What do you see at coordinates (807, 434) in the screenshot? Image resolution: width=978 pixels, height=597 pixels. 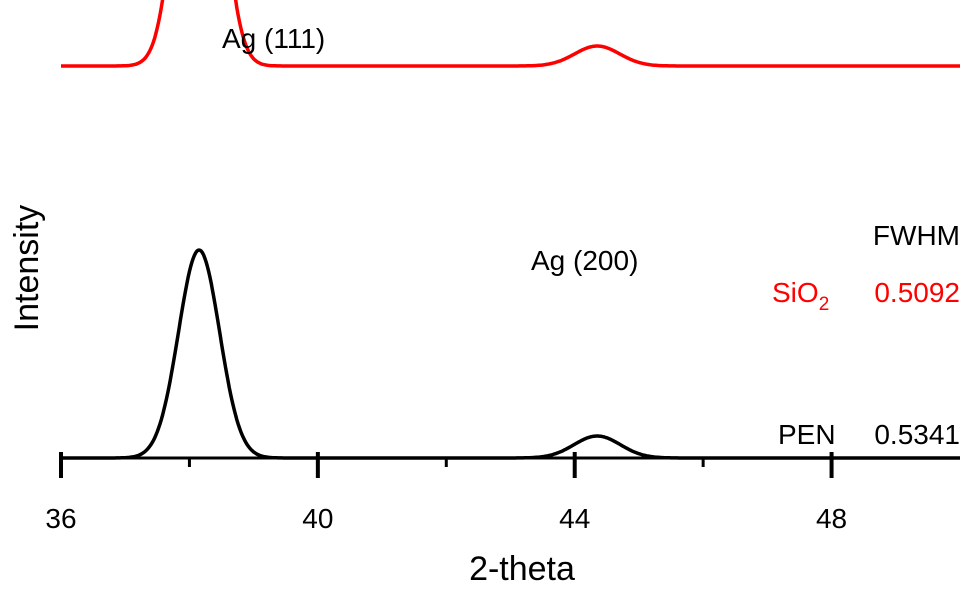 I see `legend-pen-name: PEN` at bounding box center [807, 434].